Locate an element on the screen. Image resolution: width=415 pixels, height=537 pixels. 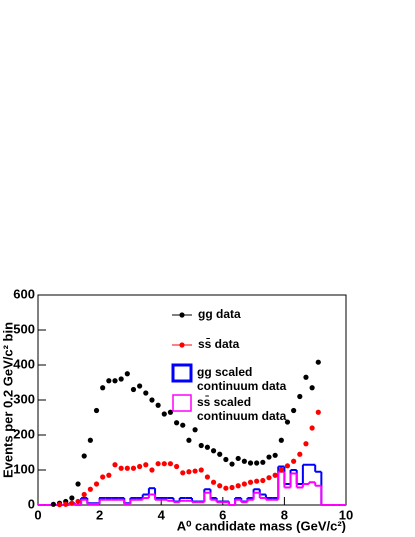
y-tick-label: 0 is located at coordinates (31, 503).